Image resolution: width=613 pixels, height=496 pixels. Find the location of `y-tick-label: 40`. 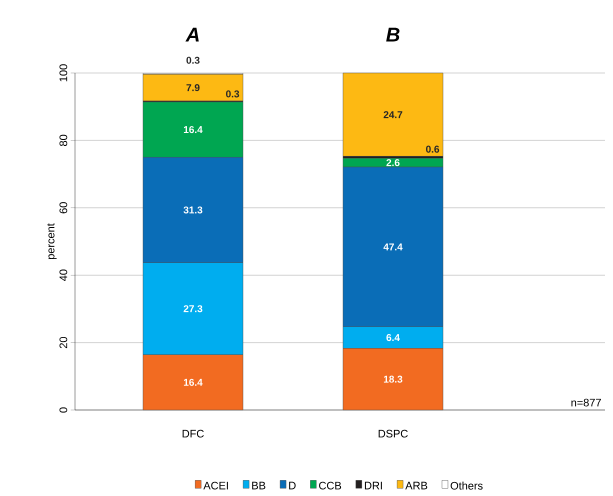

y-tick-label: 40 is located at coordinates (63, 276).